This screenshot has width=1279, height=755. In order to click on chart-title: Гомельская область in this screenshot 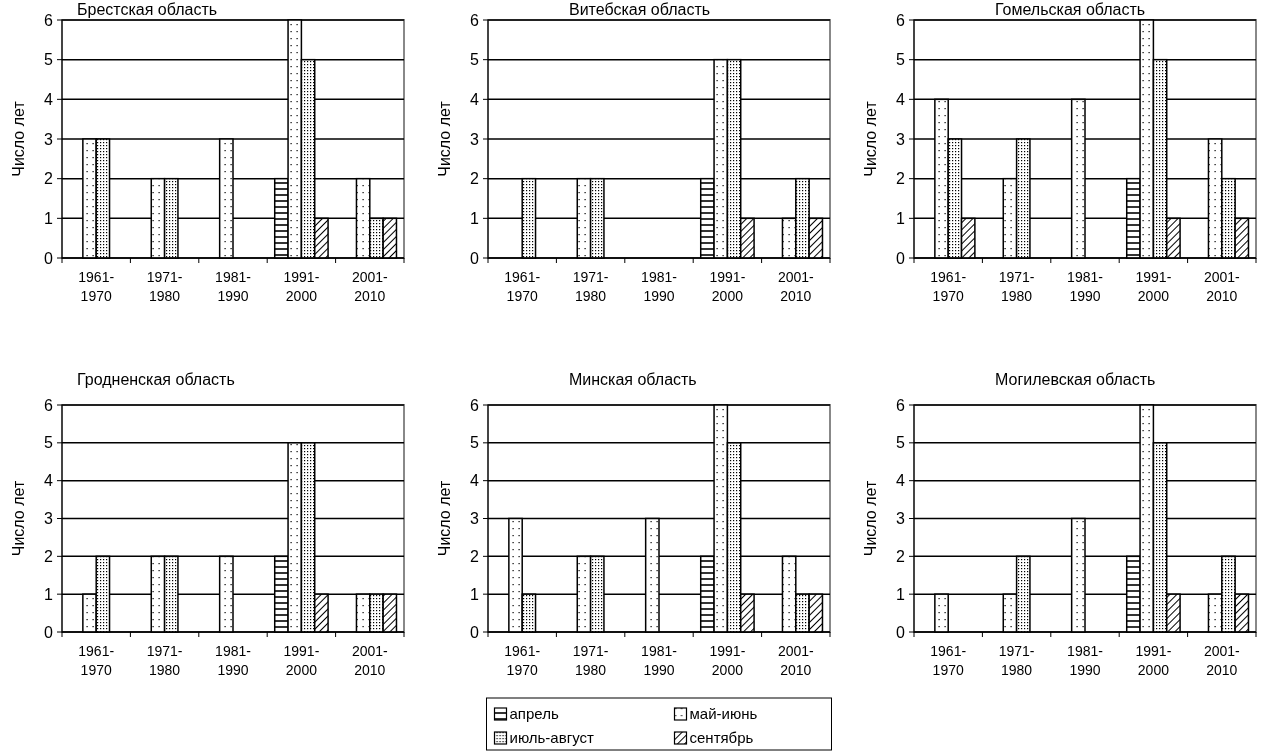, I will do `click(1070, 9)`.